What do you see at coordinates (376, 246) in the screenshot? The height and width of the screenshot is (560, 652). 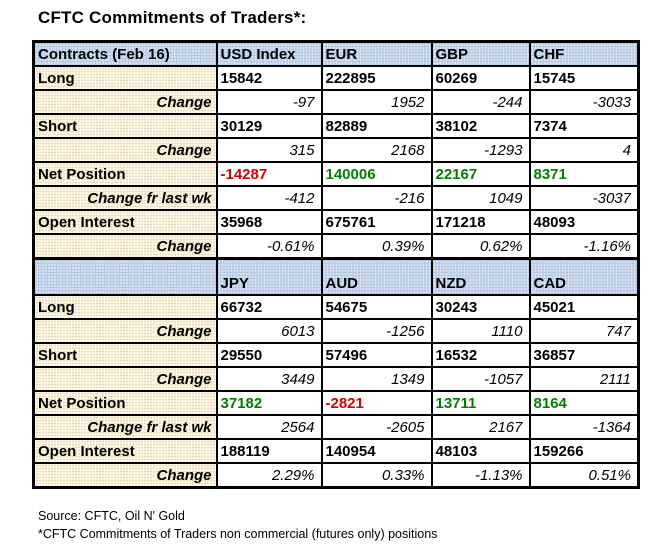 I see `cell-value: 0.39%` at bounding box center [376, 246].